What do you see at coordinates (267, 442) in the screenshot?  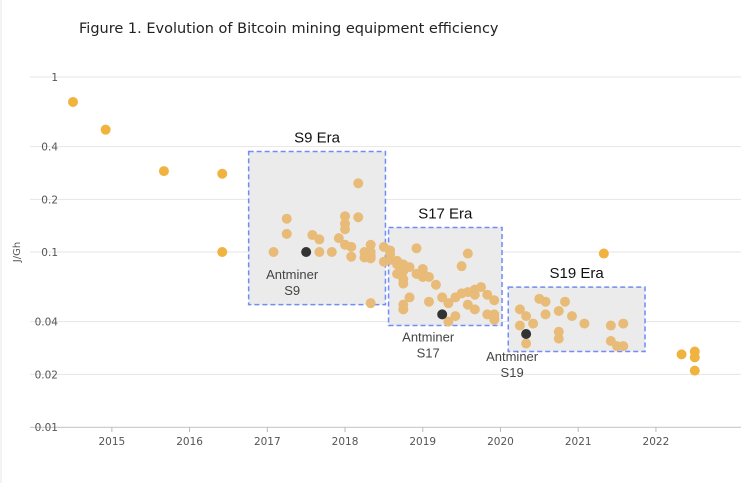 I see `x-tick-label: 2017` at bounding box center [267, 442].